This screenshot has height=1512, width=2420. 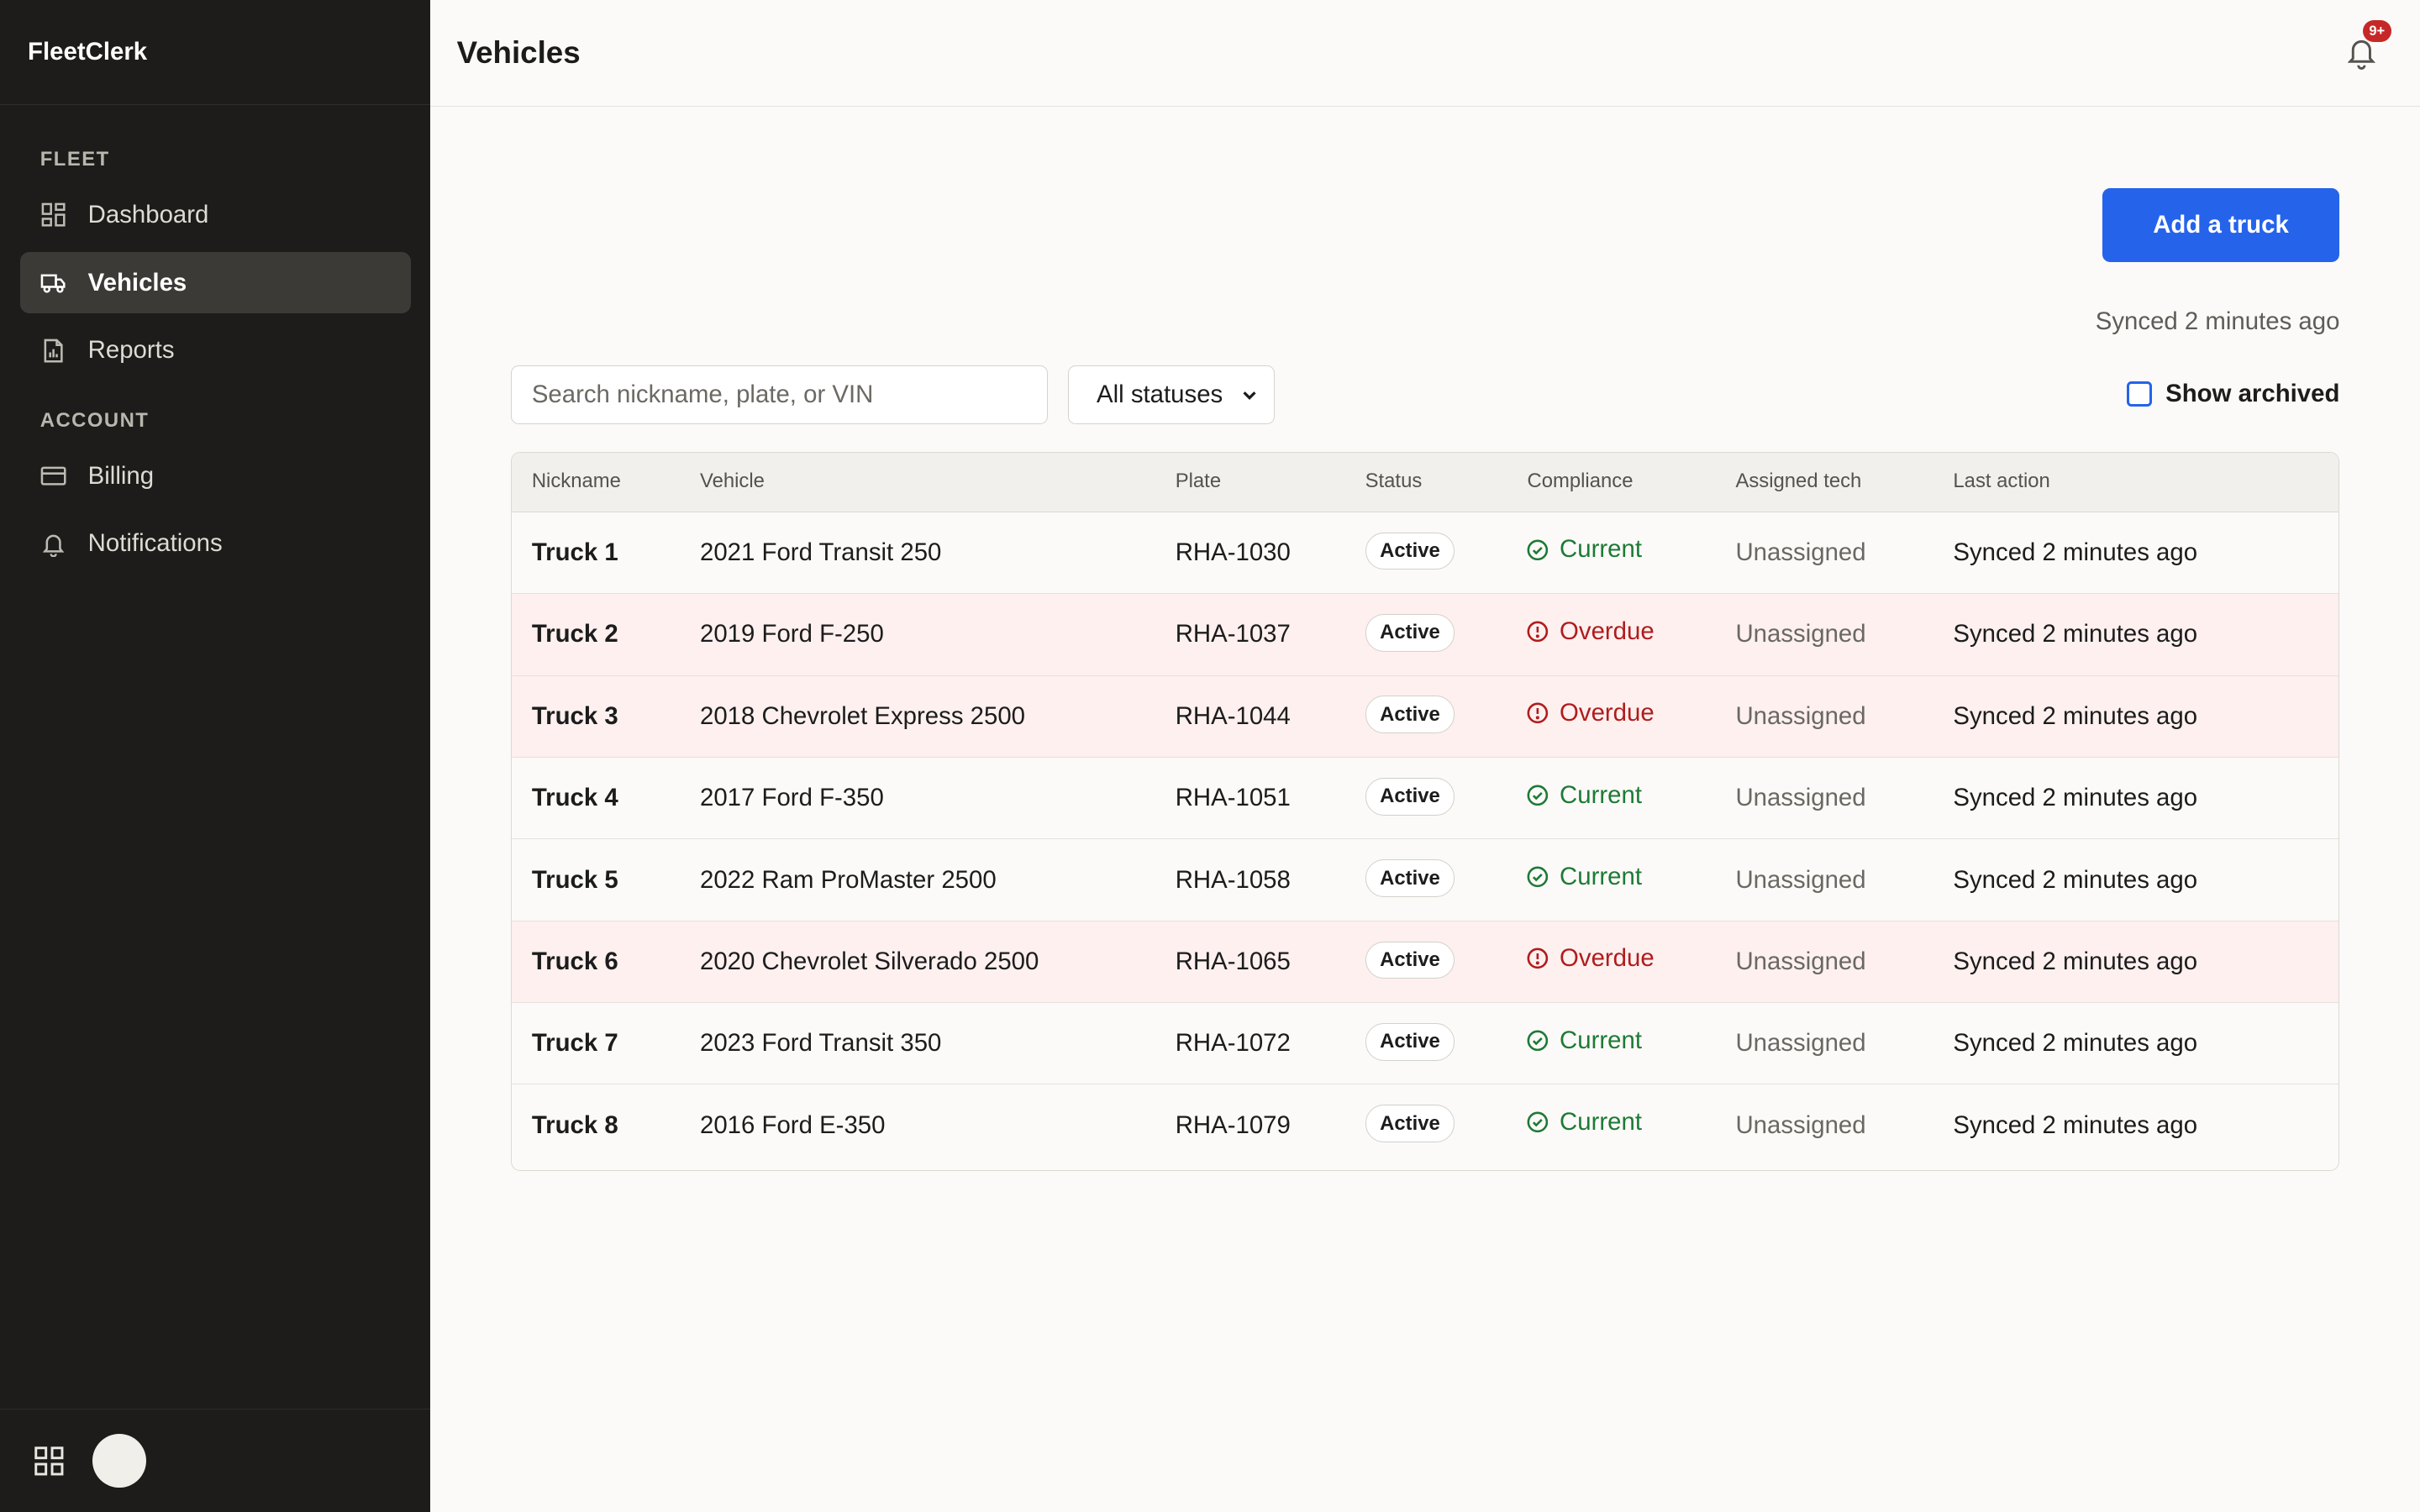 I want to click on add-truck-button: Add a truck, so click(x=2221, y=225).